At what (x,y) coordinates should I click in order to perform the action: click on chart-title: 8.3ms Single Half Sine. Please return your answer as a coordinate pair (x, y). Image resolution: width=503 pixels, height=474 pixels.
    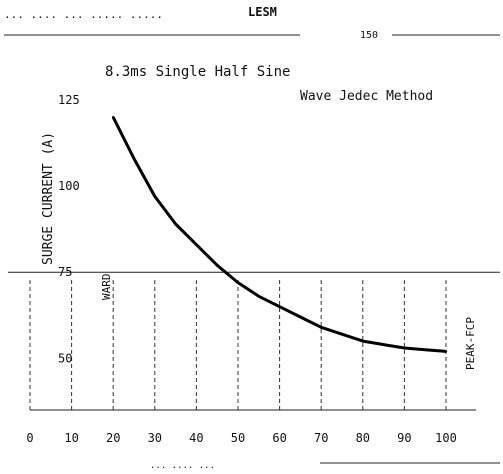
    Looking at the image, I should click on (197, 72).